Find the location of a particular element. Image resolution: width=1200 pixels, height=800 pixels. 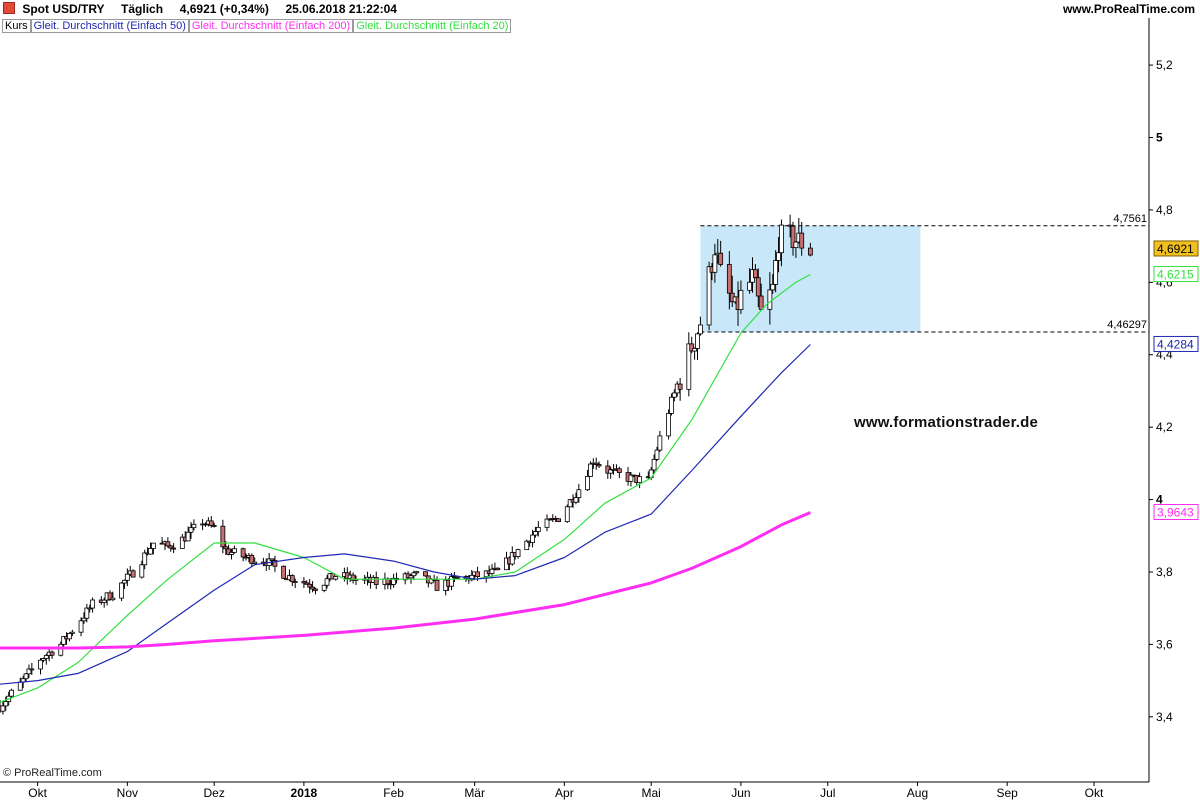

watermark-text: www.formationstrader.de is located at coordinates (946, 422).